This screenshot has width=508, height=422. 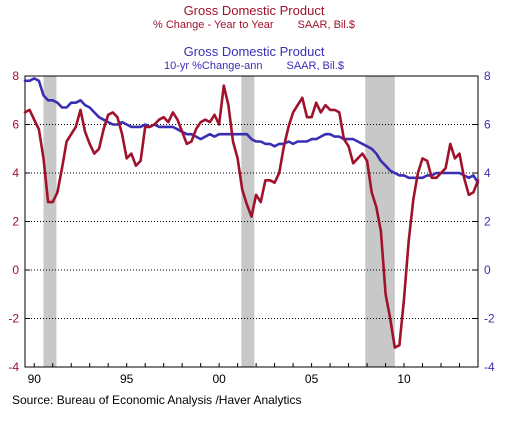 I want to click on y-tick-label-left-6: 6, so click(x=15, y=125).